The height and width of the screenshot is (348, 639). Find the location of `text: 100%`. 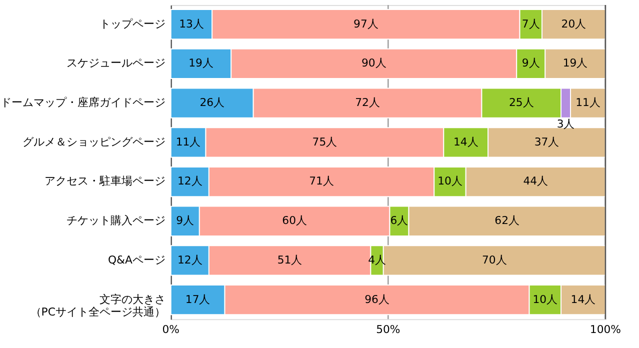

text: 100% is located at coordinates (605, 329).